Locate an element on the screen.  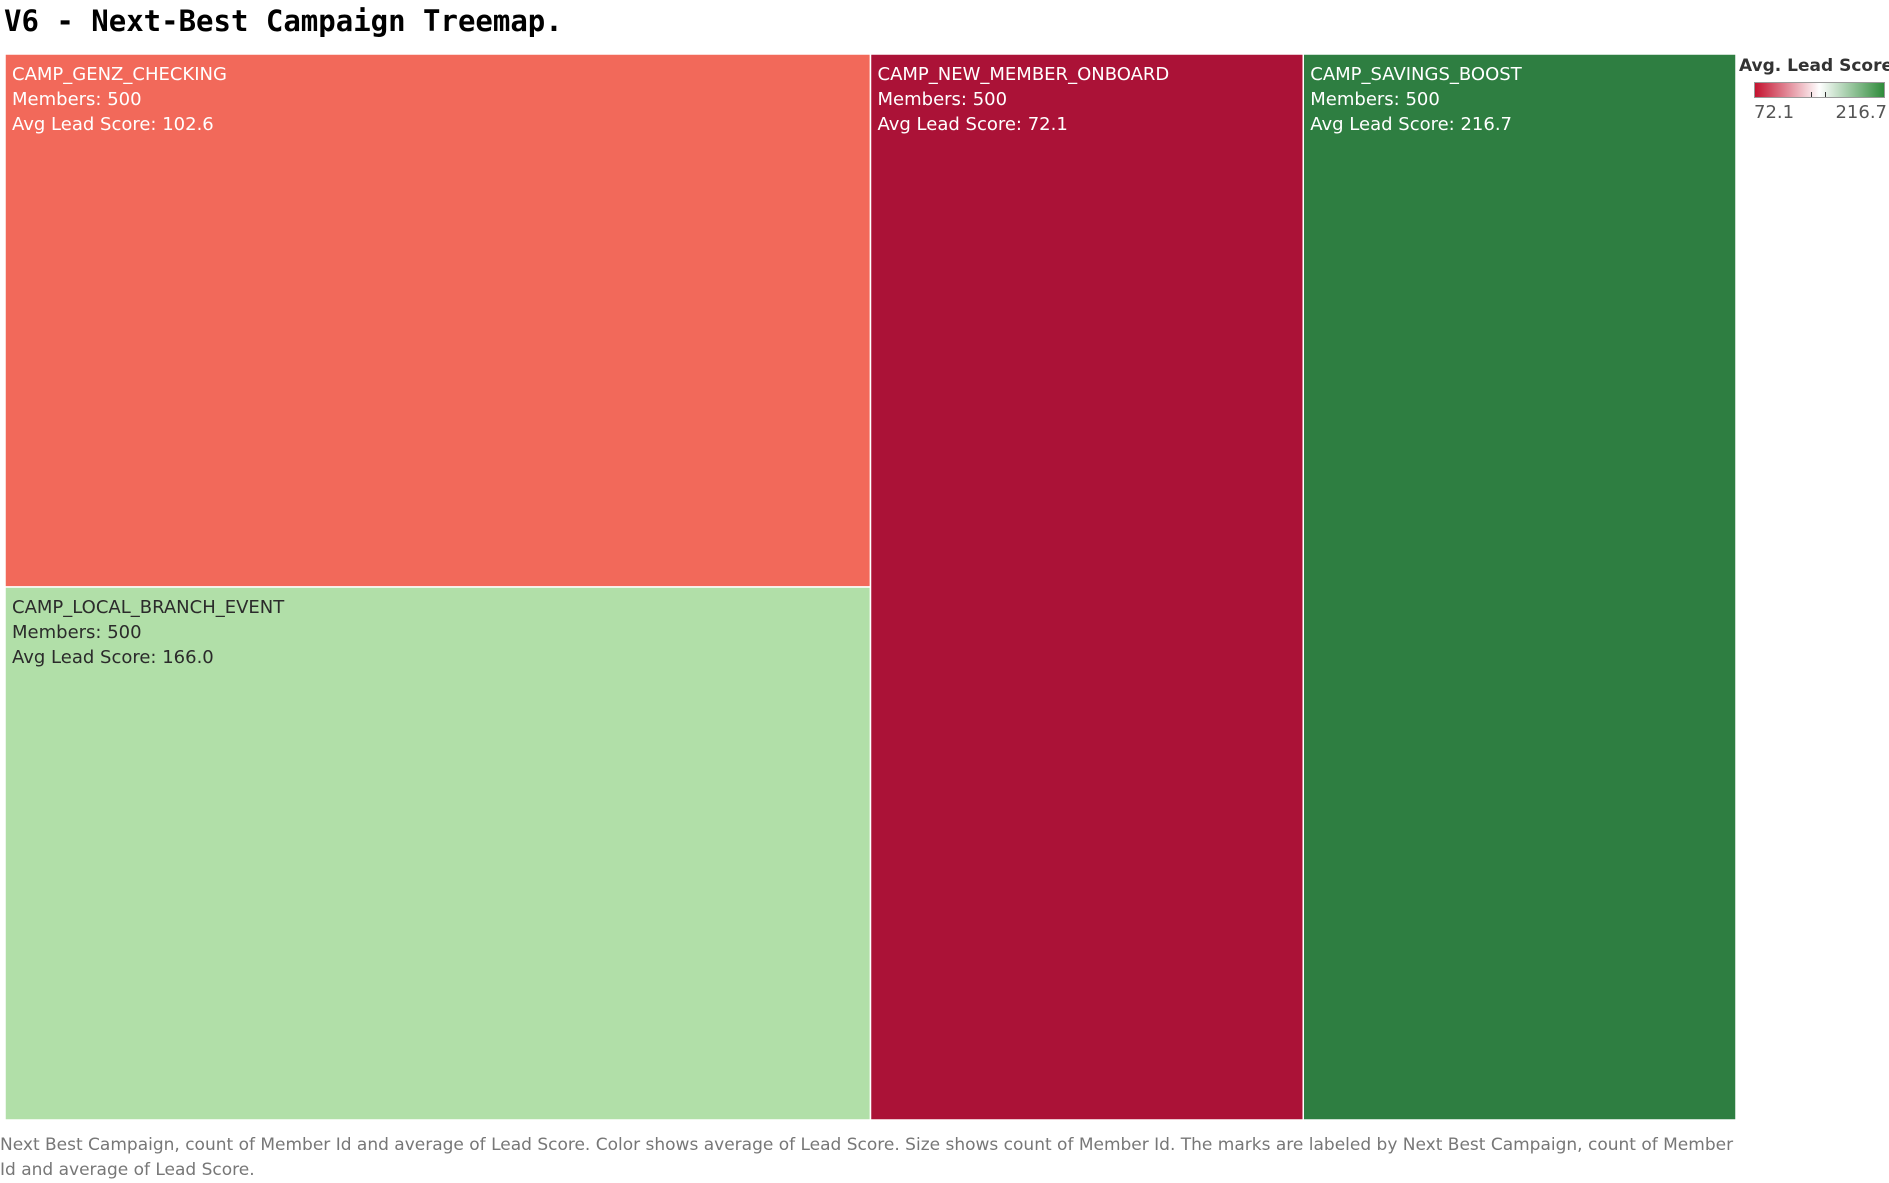
legend-title: Avg. Lead Score is located at coordinates (1814, 66).